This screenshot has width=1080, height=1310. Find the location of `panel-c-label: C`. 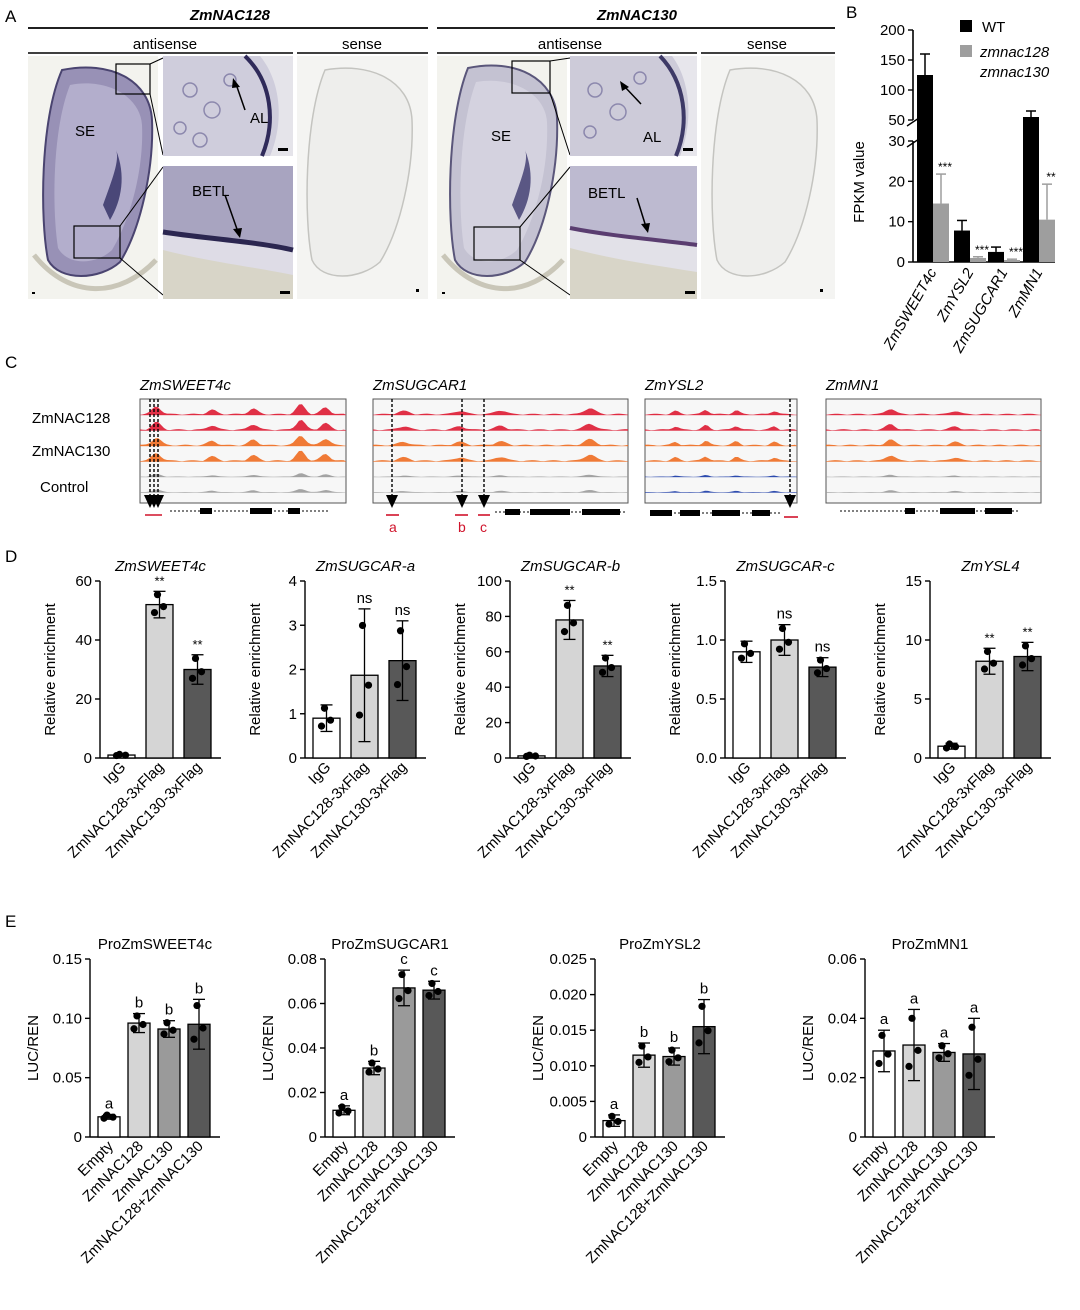

panel-c-label: C is located at coordinates (11, 362).